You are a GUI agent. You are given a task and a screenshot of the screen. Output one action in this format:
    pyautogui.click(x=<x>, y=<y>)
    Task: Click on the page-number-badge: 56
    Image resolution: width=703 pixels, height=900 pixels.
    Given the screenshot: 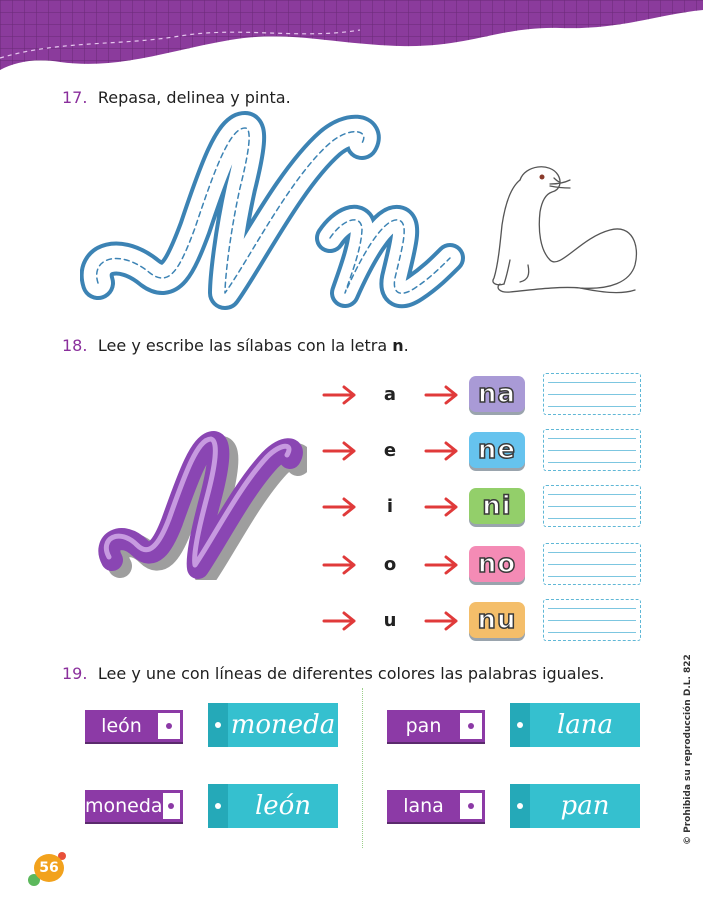 What is the action you would take?
    pyautogui.click(x=48, y=870)
    